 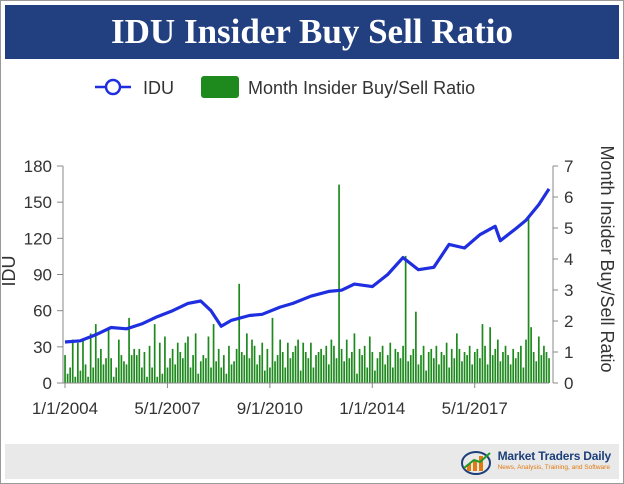 I want to click on legend-line-label: IDU, so click(x=158, y=88).